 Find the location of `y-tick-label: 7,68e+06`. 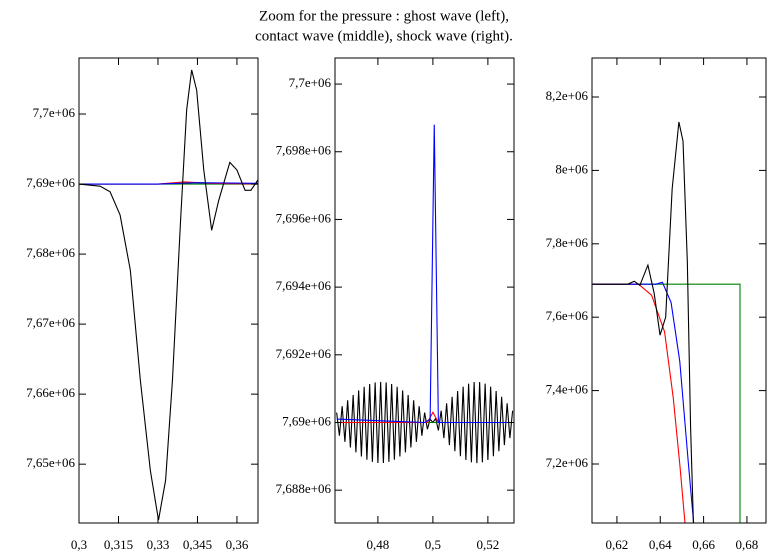

y-tick-label: 7,68e+06 is located at coordinates (50, 252).